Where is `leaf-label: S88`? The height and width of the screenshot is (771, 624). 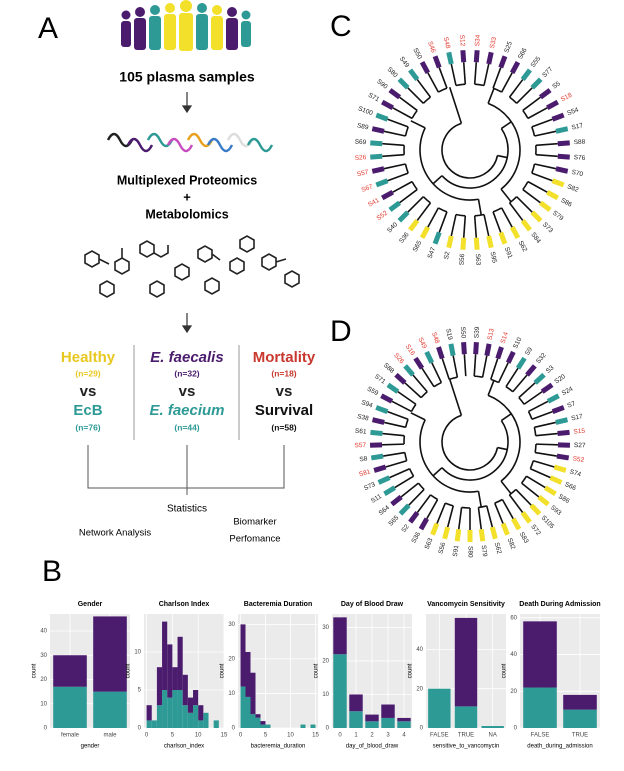 leaf-label: S88 is located at coordinates (389, 368).